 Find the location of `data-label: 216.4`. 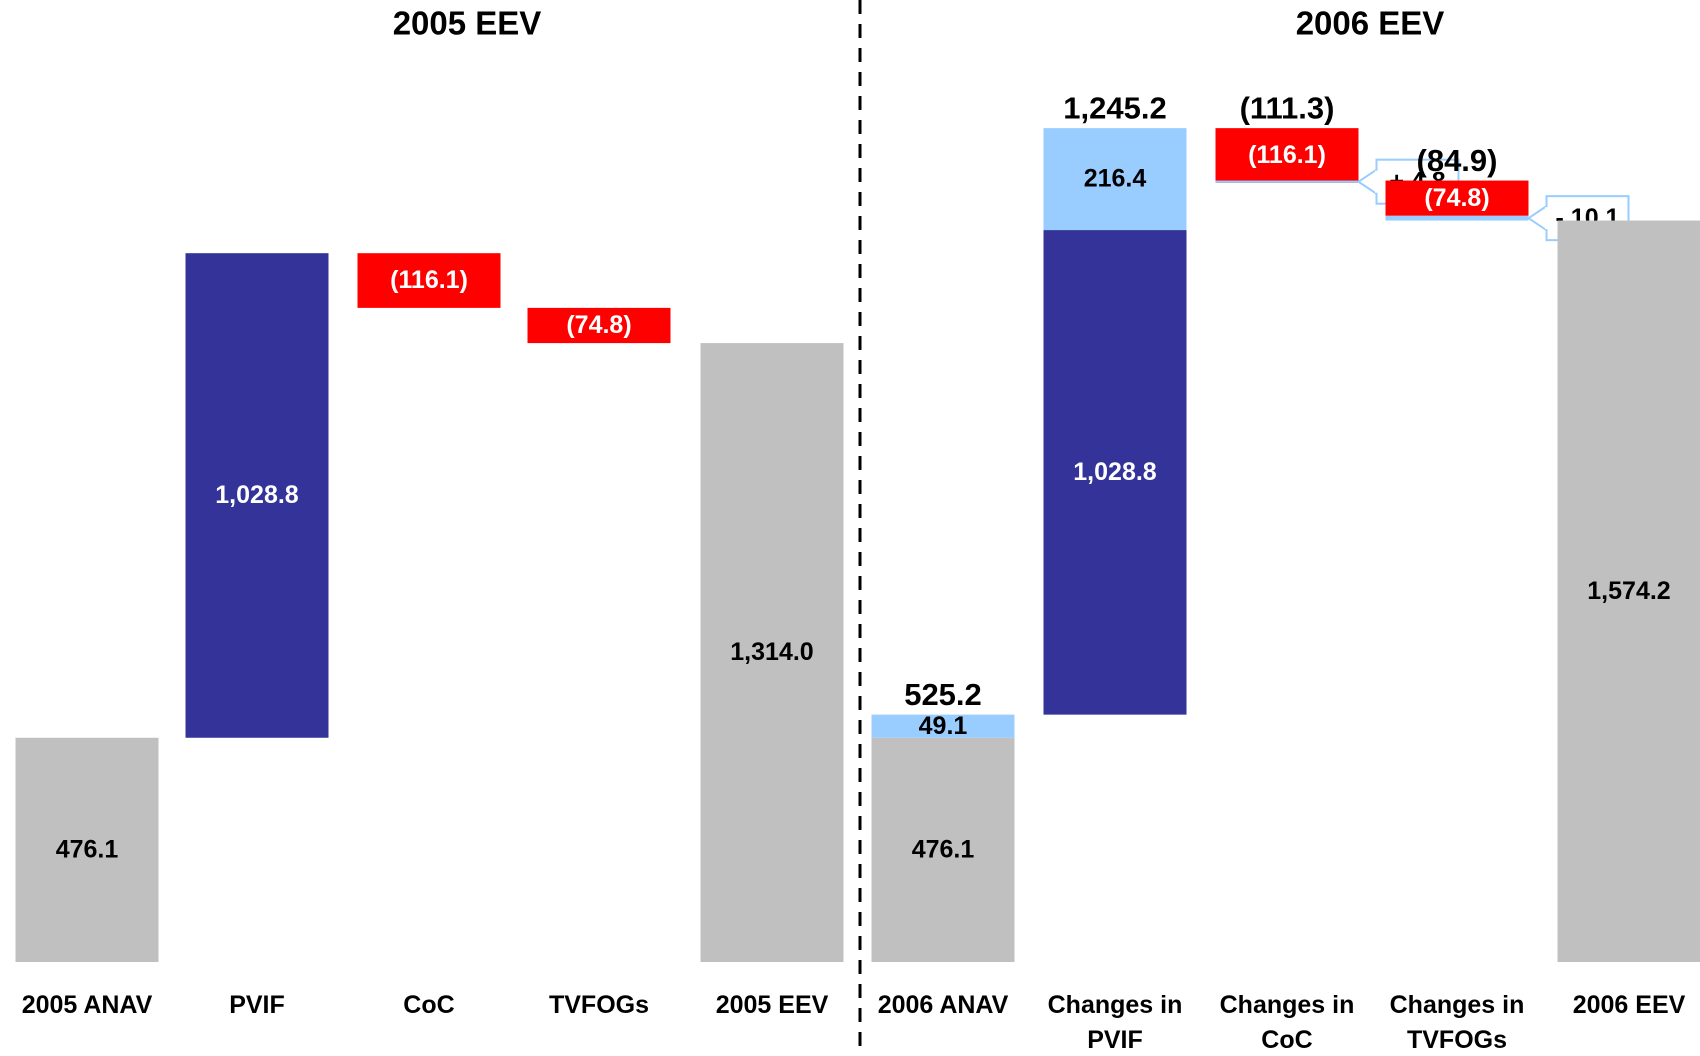

data-label: 216.4 is located at coordinates (1115, 179).